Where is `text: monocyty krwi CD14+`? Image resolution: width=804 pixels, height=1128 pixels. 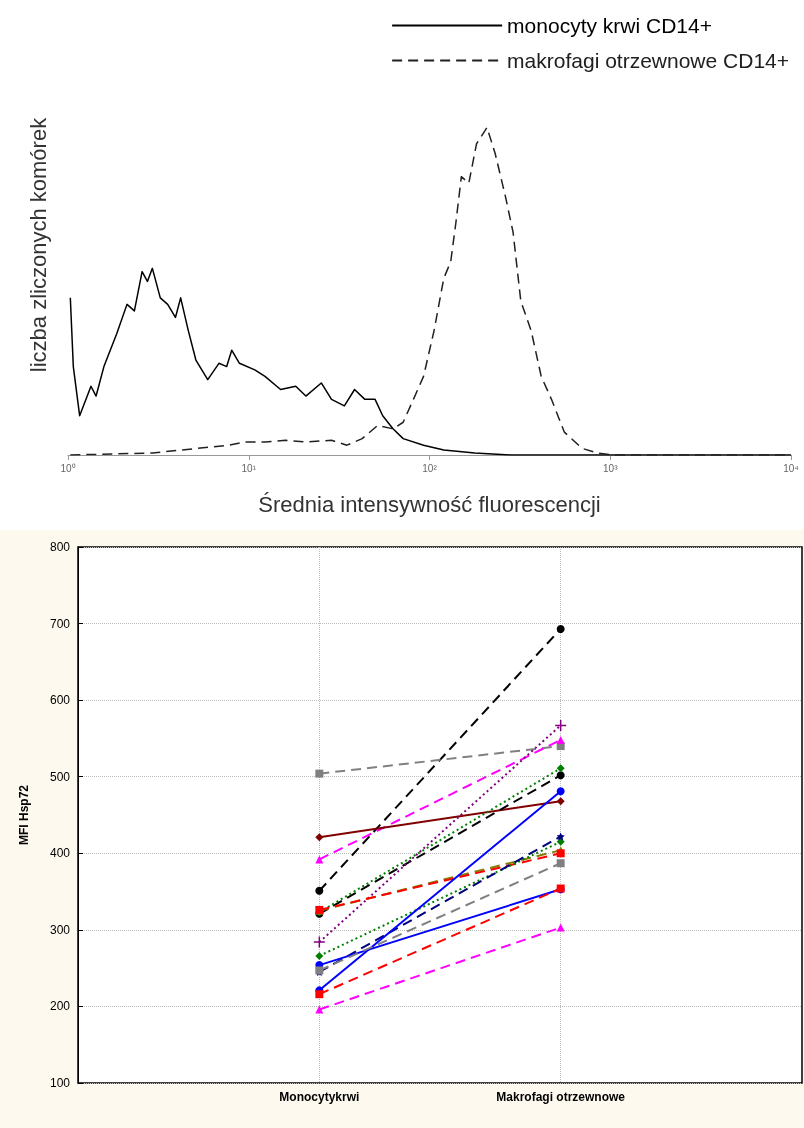
text: monocyty krwi CD14+ is located at coordinates (609, 25).